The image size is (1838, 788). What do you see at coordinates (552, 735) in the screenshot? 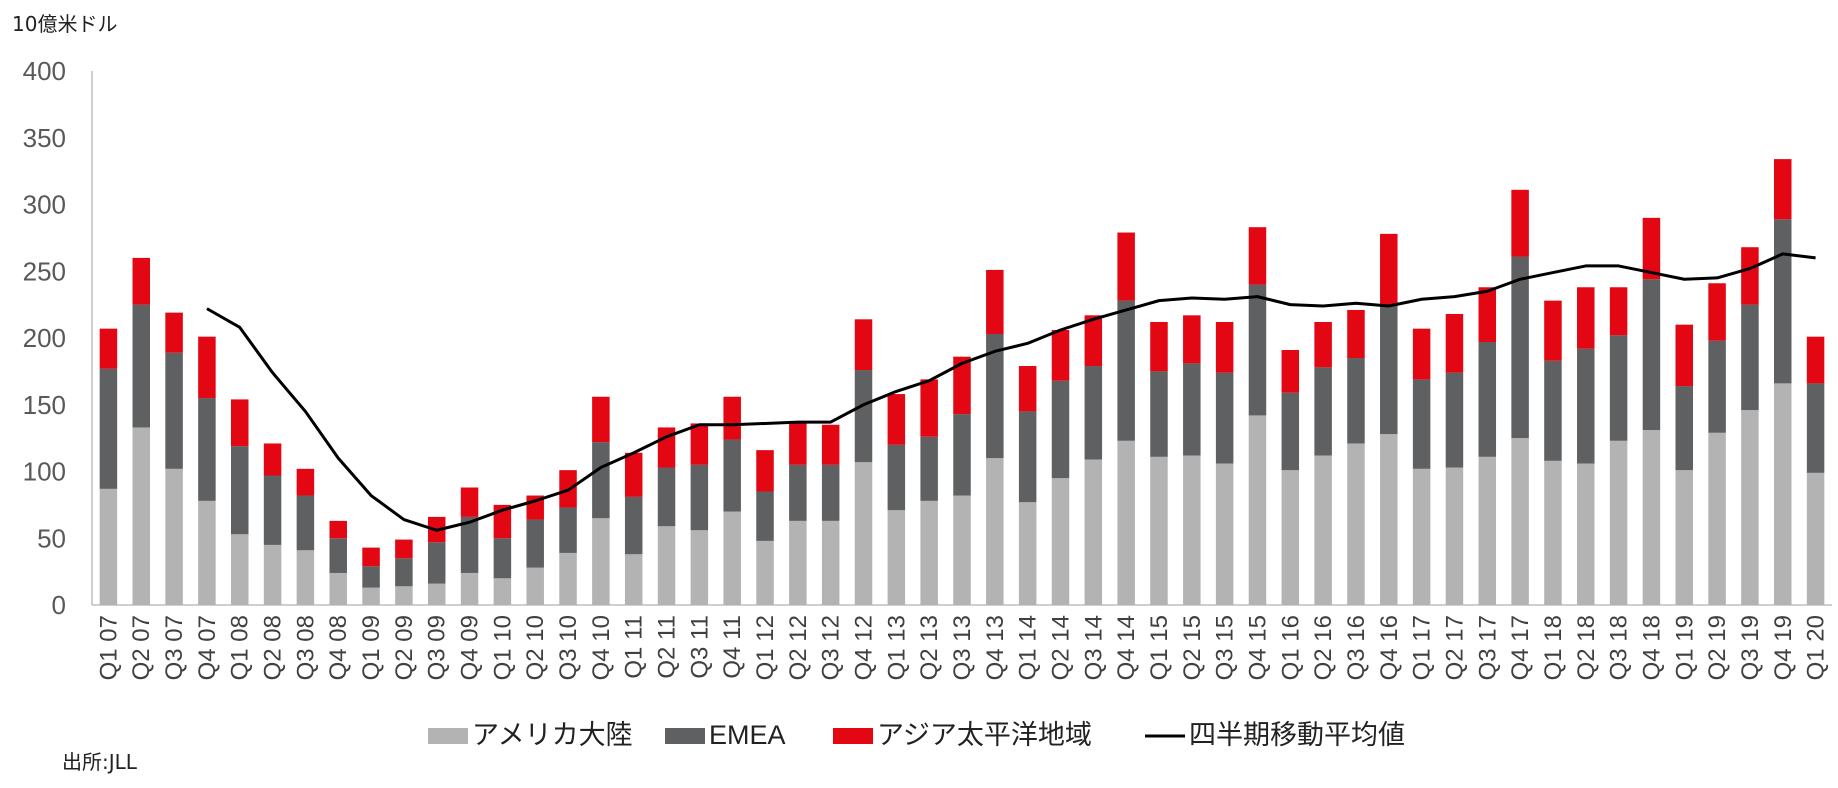
I see `legend-label: アメリカ大陸` at bounding box center [552, 735].